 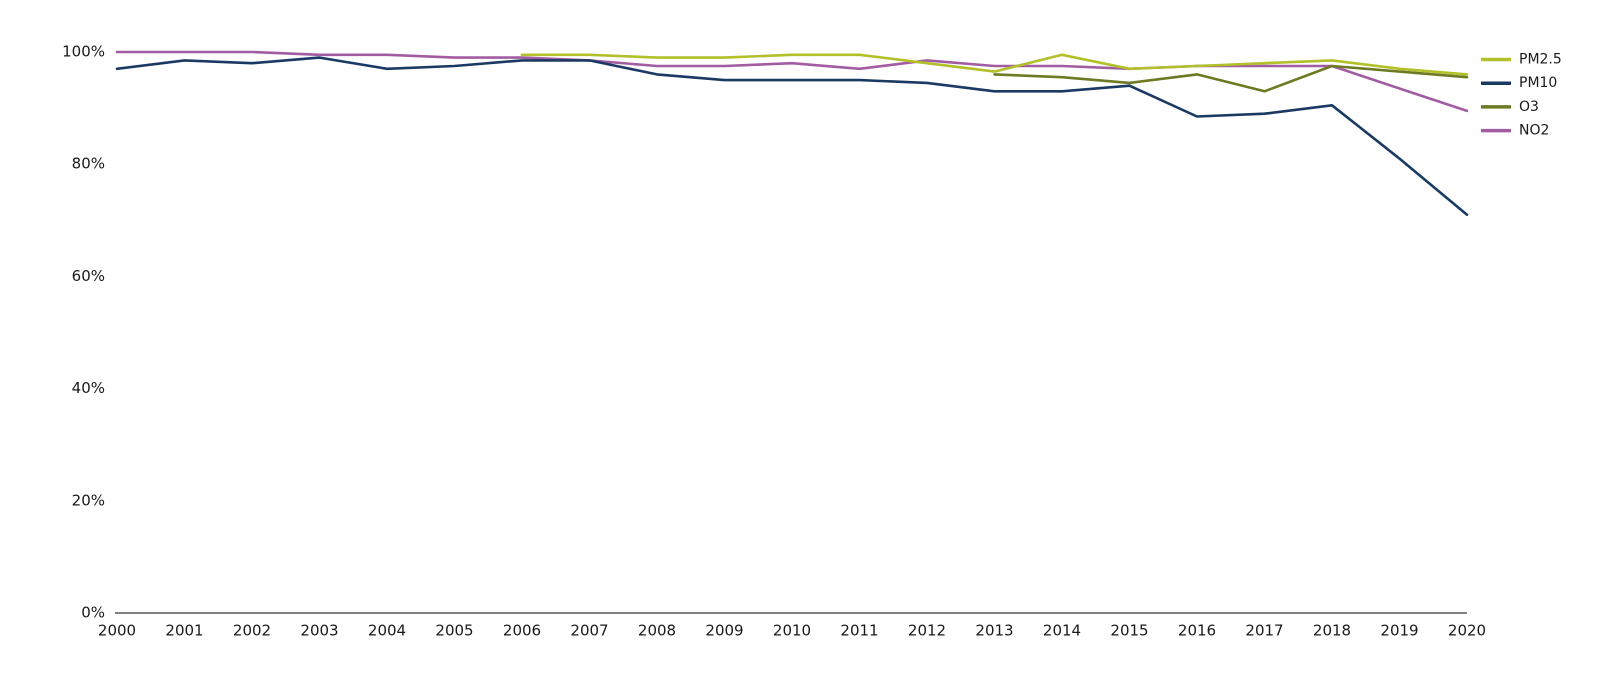 What do you see at coordinates (93, 613) in the screenshot?
I see `y-tick-label: 0%` at bounding box center [93, 613].